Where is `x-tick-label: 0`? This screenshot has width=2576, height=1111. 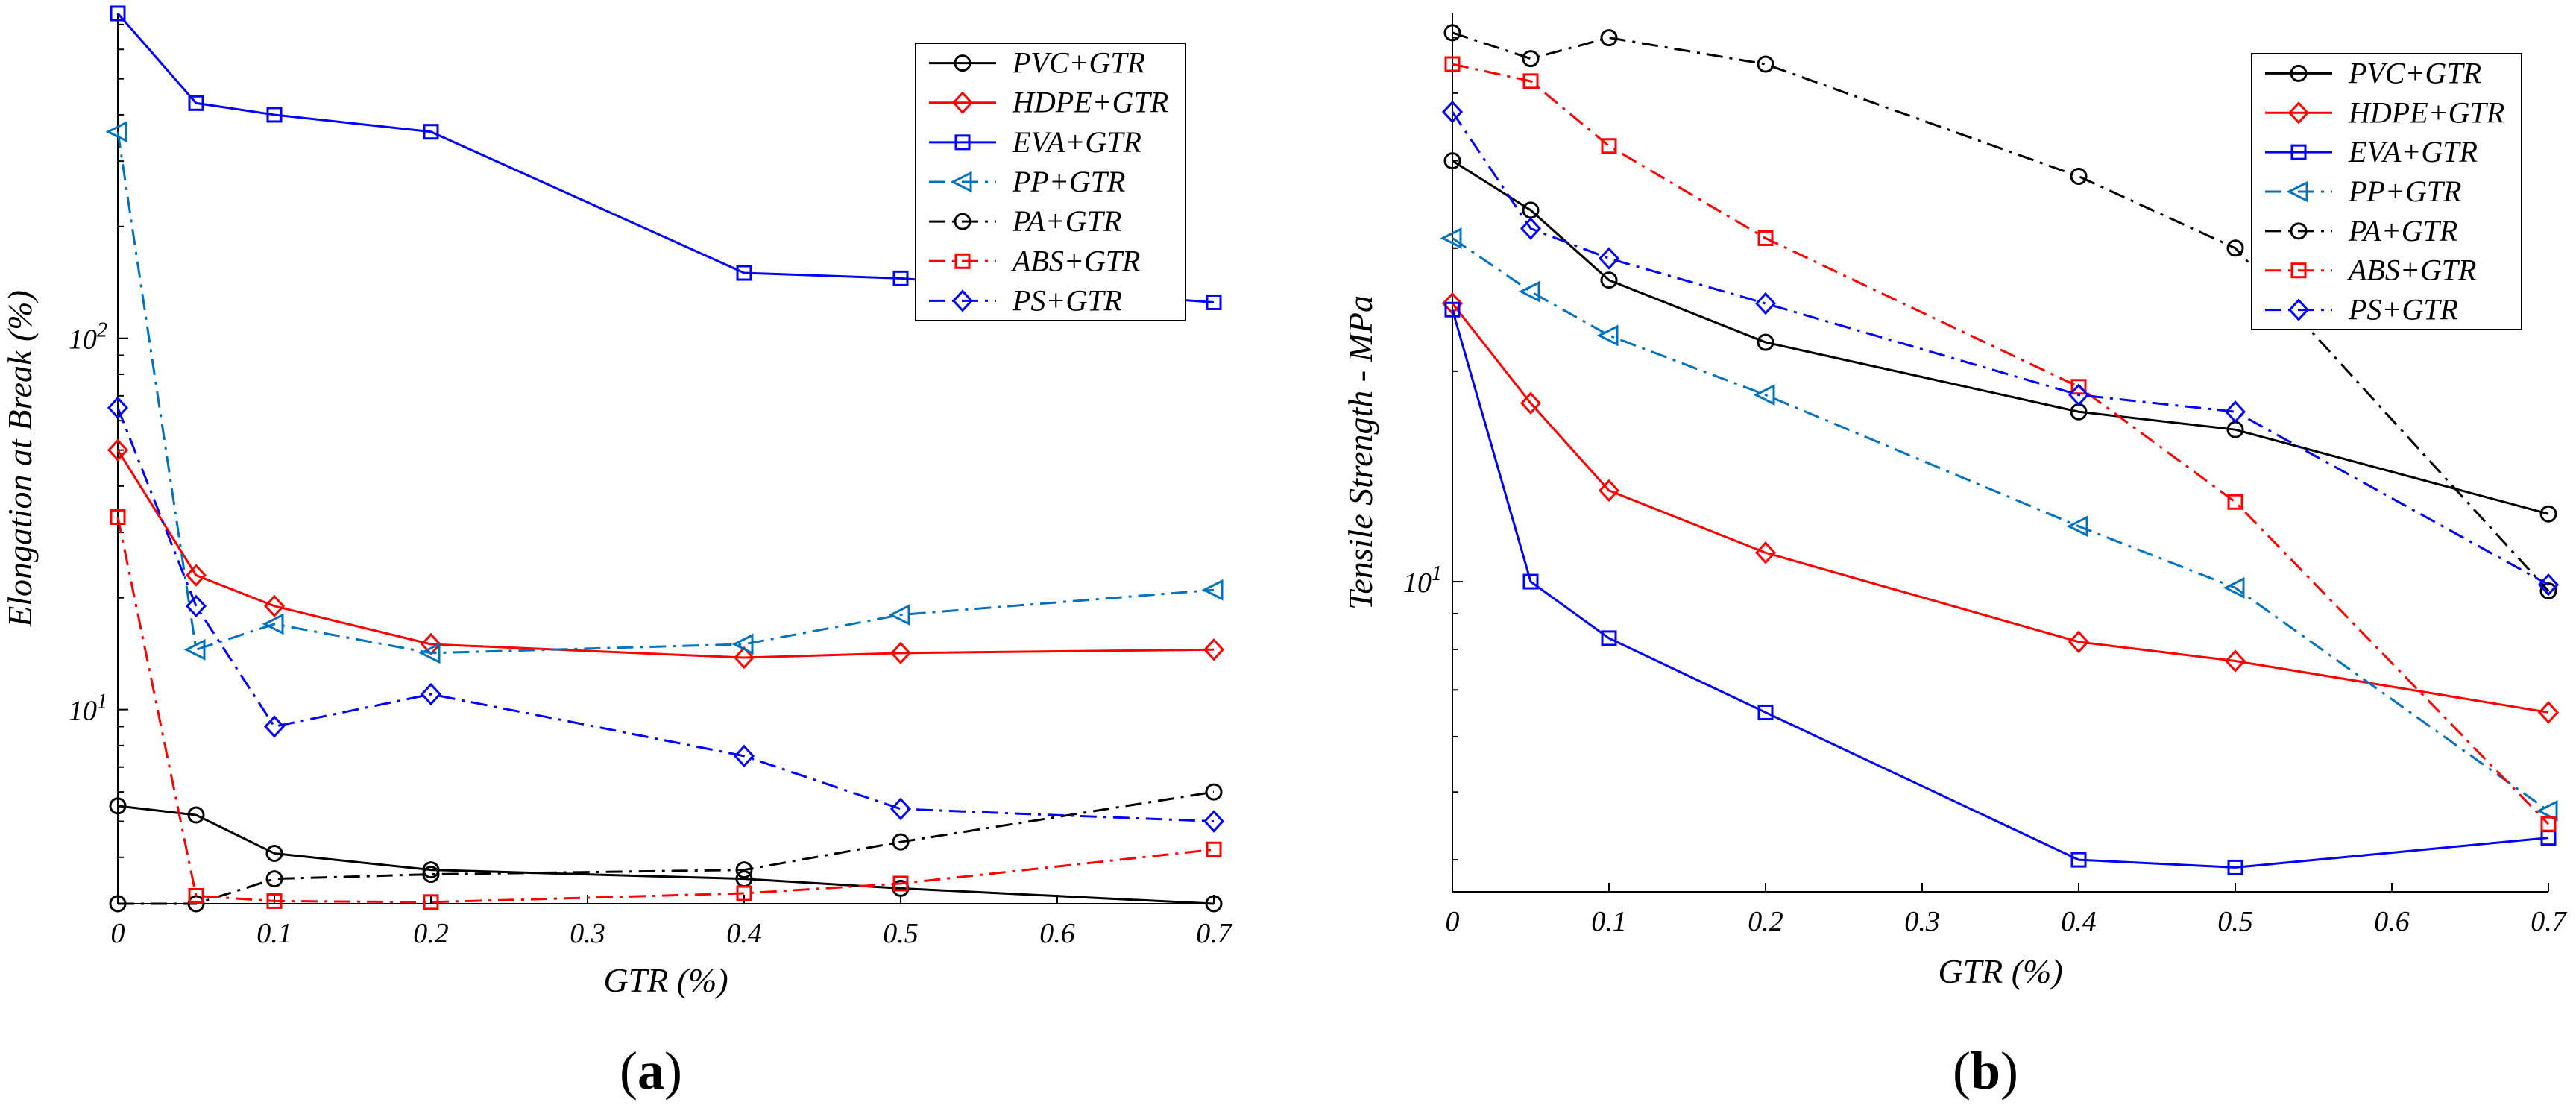
x-tick-label: 0 is located at coordinates (118, 933).